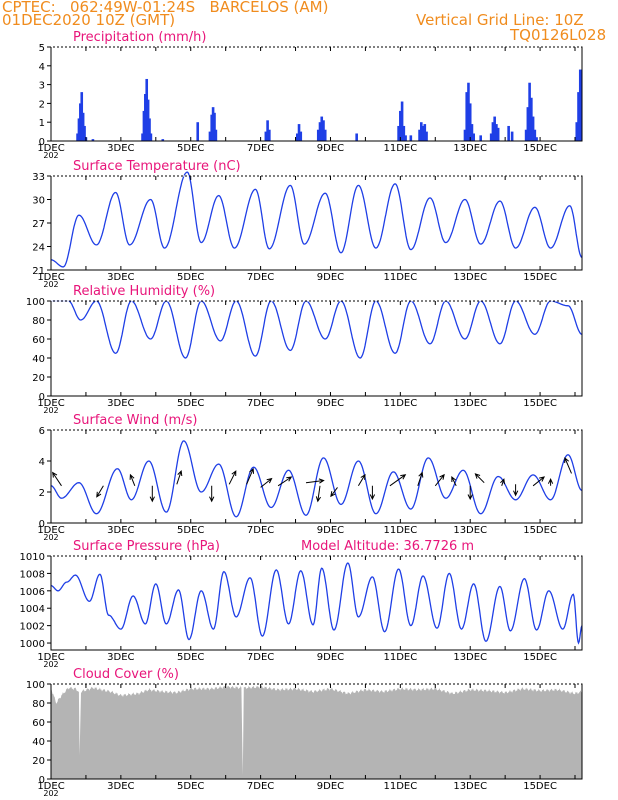 This screenshot has width=618, height=800. Describe the element at coordinates (32, 592) in the screenshot. I see `y-tick-label: 1006` at that location.